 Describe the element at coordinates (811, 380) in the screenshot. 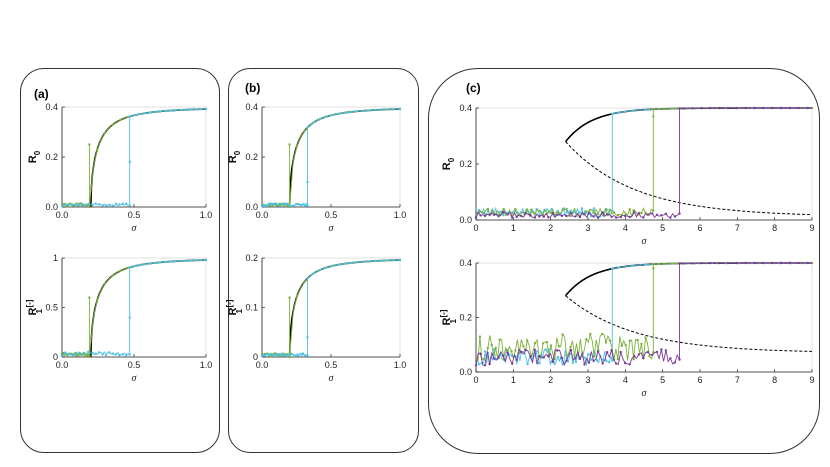

I see `x-tick-label: 9` at that location.